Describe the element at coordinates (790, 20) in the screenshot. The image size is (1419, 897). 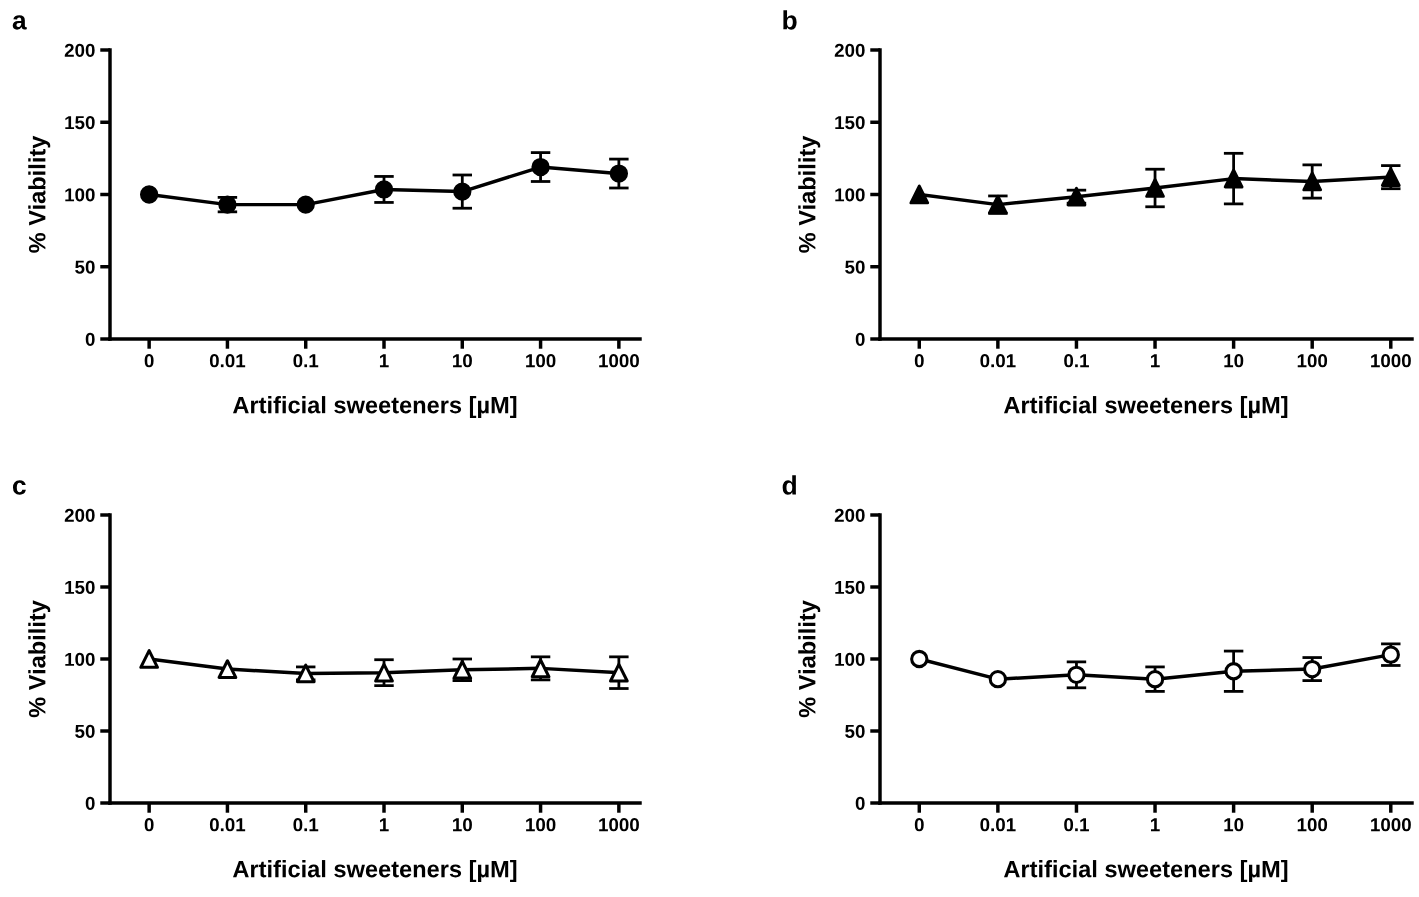
I see `chart-title: b` at that location.